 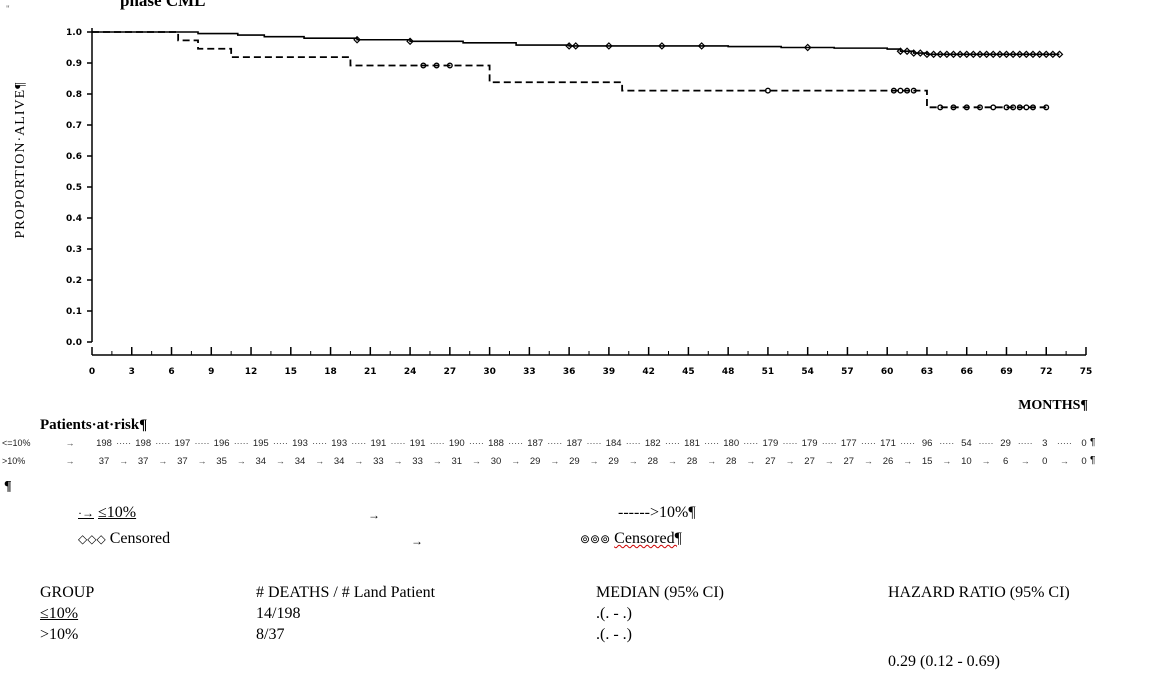 I want to click on x-tick-label: 75, so click(x=1086, y=372).